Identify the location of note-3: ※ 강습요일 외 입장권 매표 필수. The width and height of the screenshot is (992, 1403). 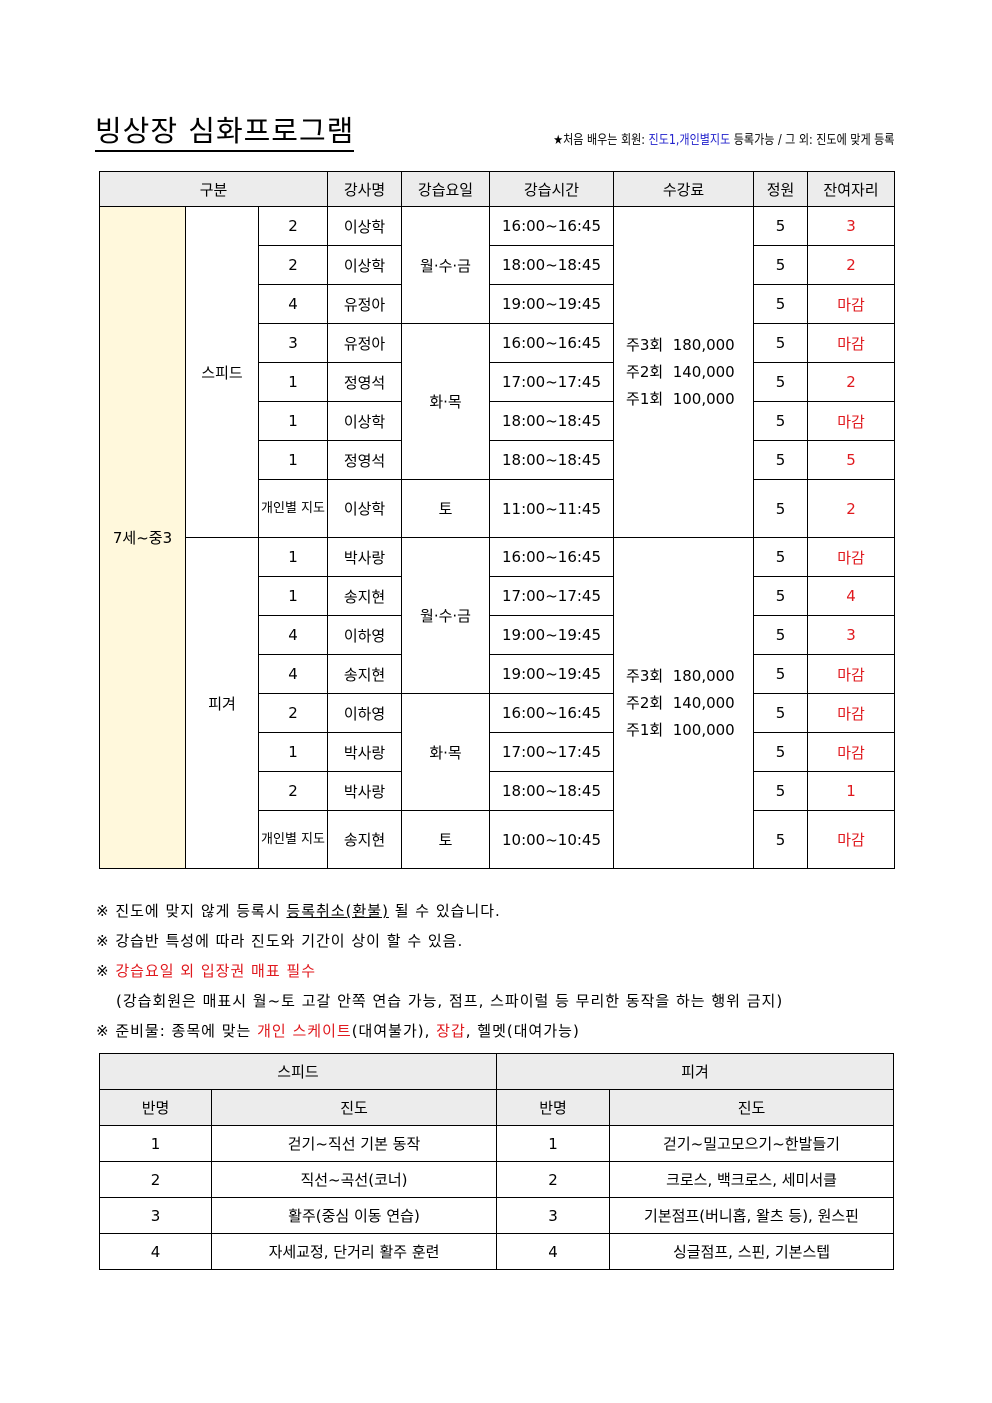
(206, 971).